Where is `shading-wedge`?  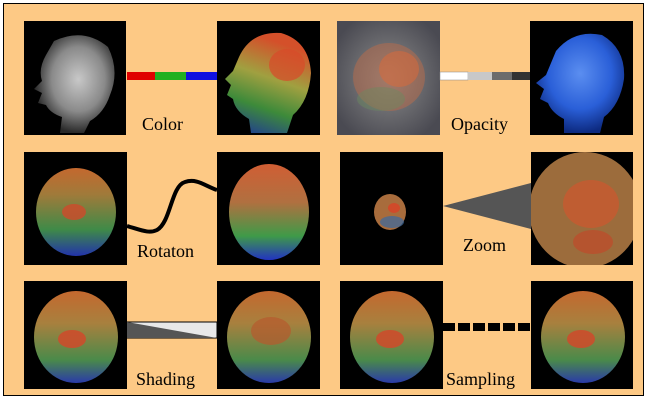
shading-wedge is located at coordinates (172, 330).